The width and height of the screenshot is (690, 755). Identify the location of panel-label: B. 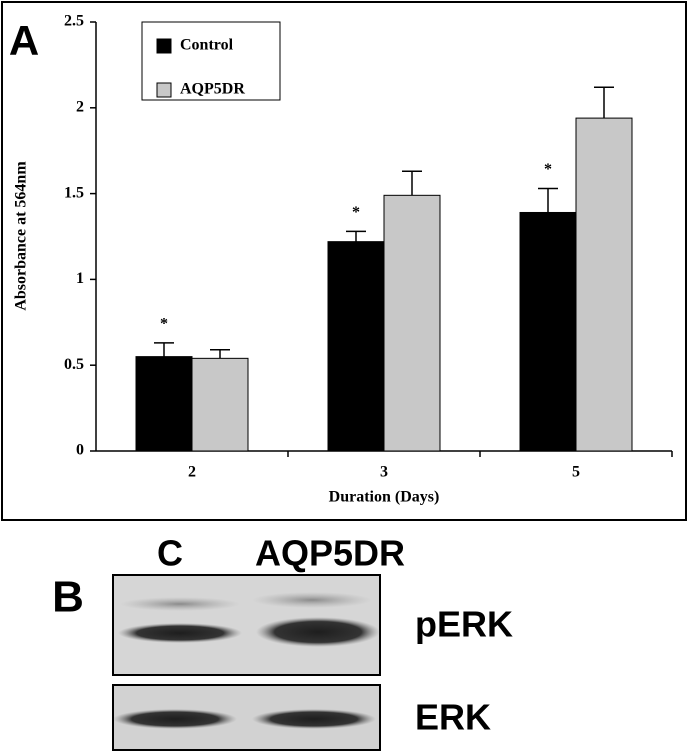
(68, 597).